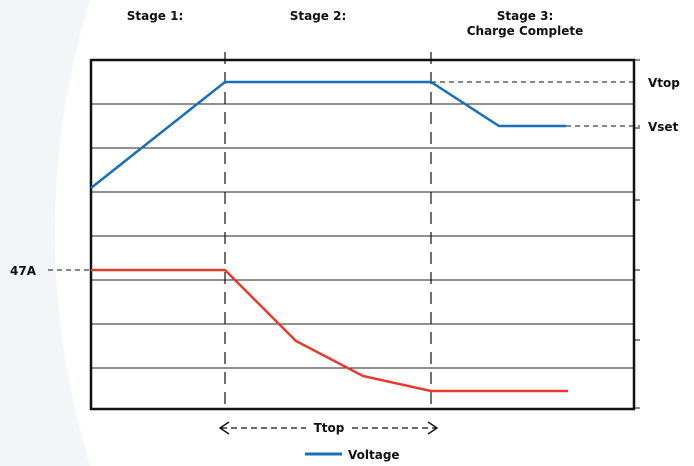 The width and height of the screenshot is (694, 466). Describe the element at coordinates (155, 16) in the screenshot. I see `stage1-label: Stage 1:` at that location.